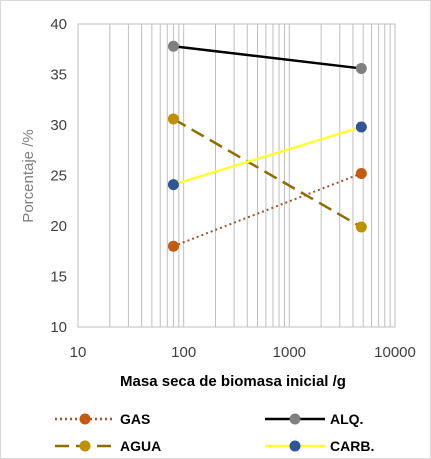  Describe the element at coordinates (233, 381) in the screenshot. I see `x-axis-title: Masa seca de biomasa inicial /g` at that location.